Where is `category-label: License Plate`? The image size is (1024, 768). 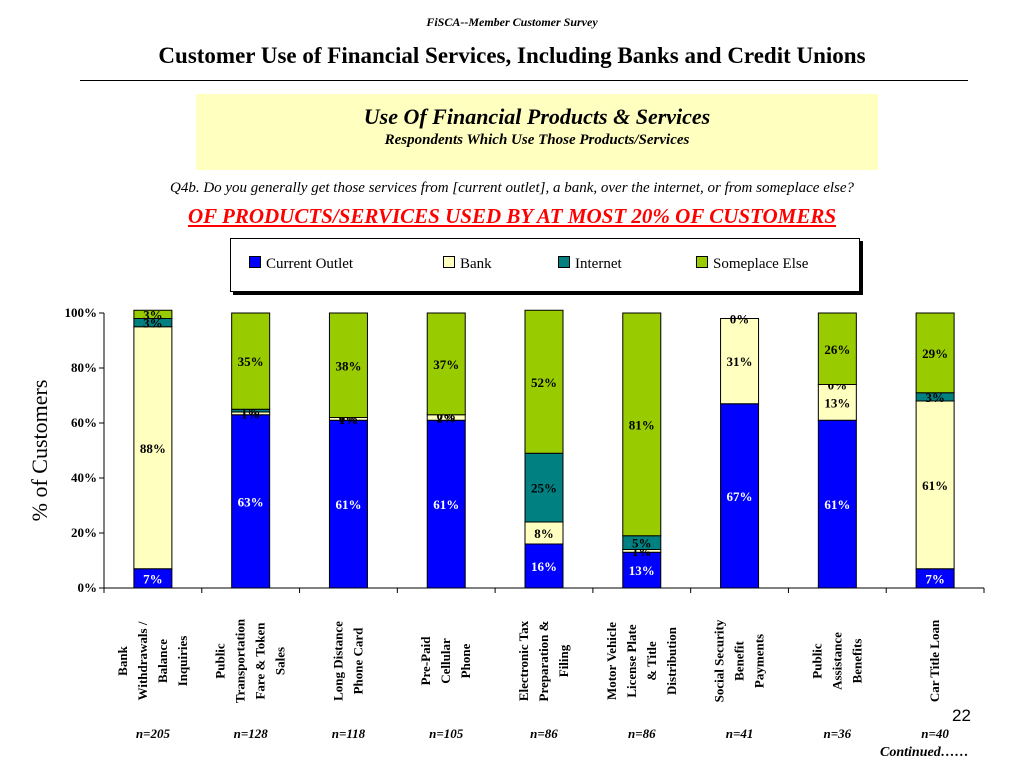 category-label: License Plate is located at coordinates (631, 661).